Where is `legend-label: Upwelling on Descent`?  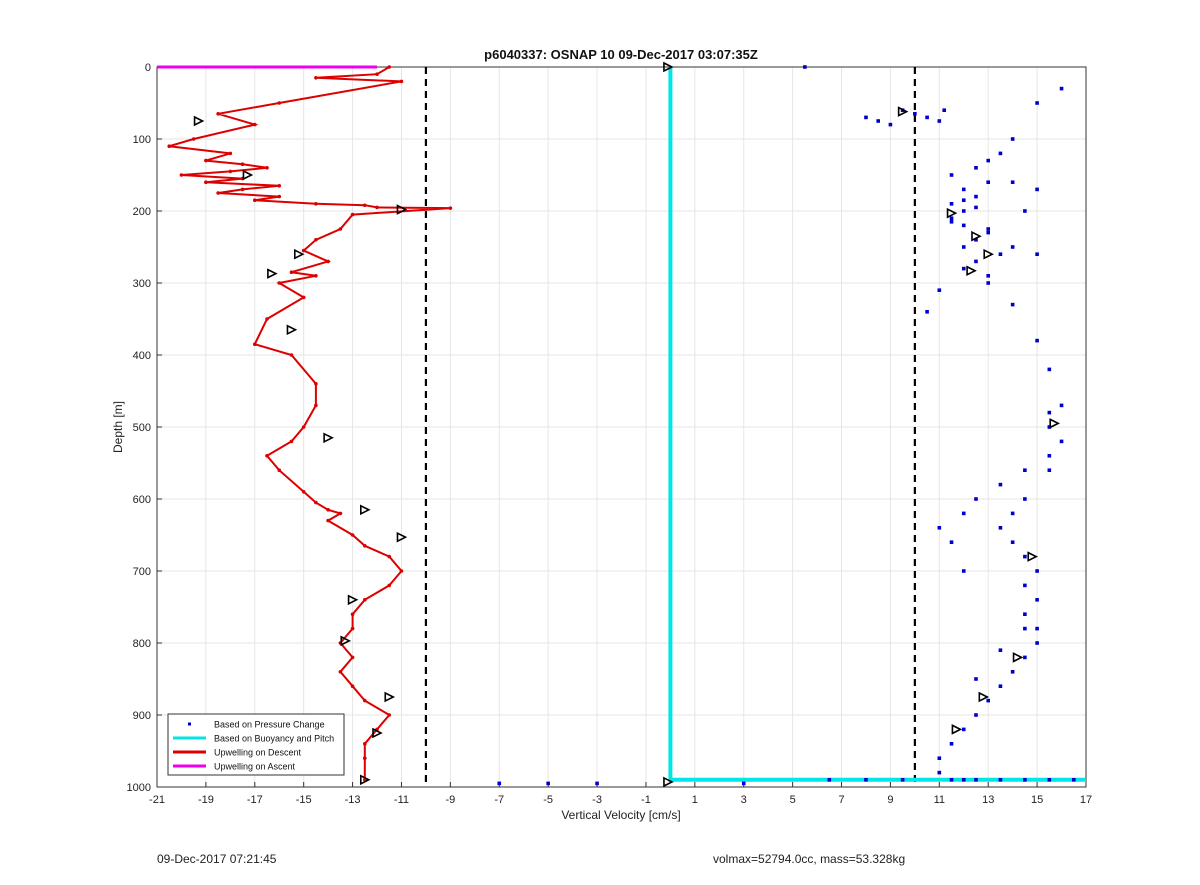 legend-label: Upwelling on Descent is located at coordinates (258, 753).